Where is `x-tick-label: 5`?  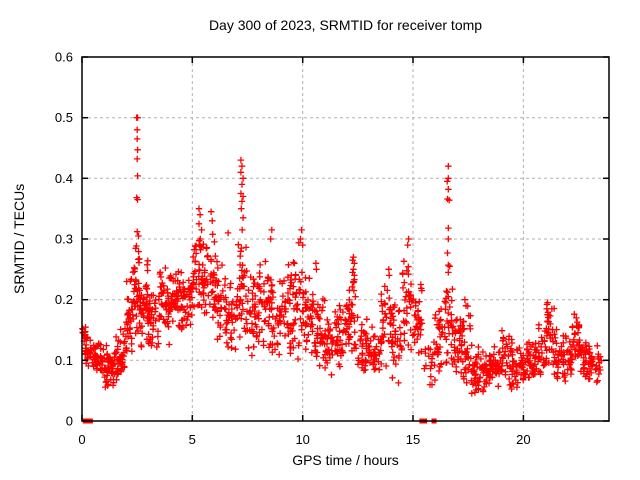
x-tick-label: 5 is located at coordinates (192, 439).